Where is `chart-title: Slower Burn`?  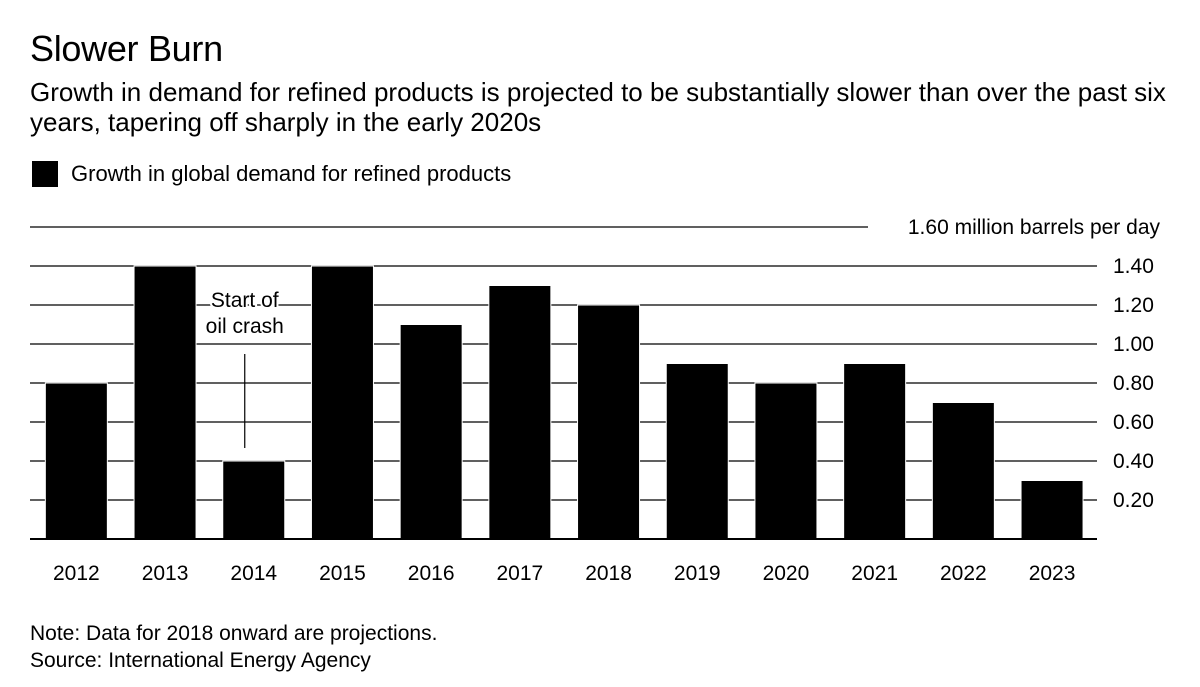
chart-title: Slower Burn is located at coordinates (126, 48).